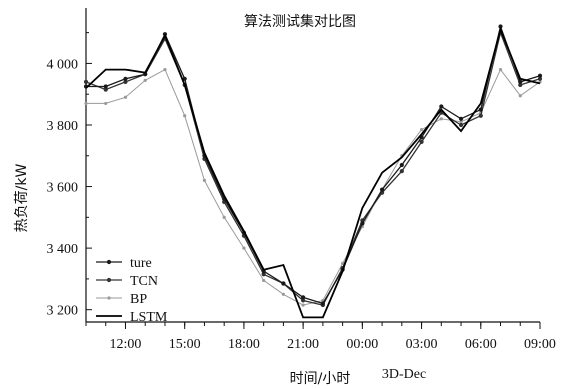 The height and width of the screenshot is (389, 571). Describe the element at coordinates (320, 379) in the screenshot. I see `x-axis-label: 时间/小时` at that location.